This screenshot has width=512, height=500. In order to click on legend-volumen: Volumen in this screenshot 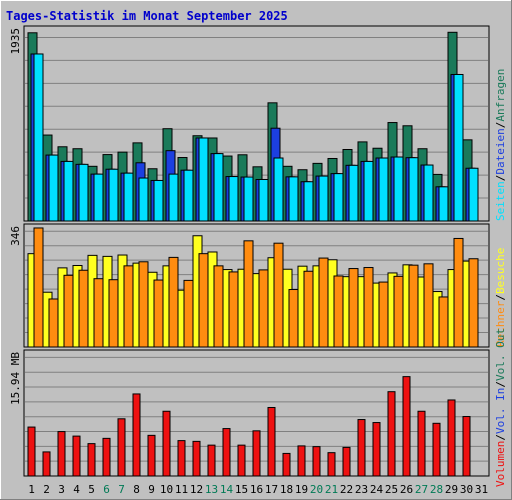, I will do `click(500, 464)`.